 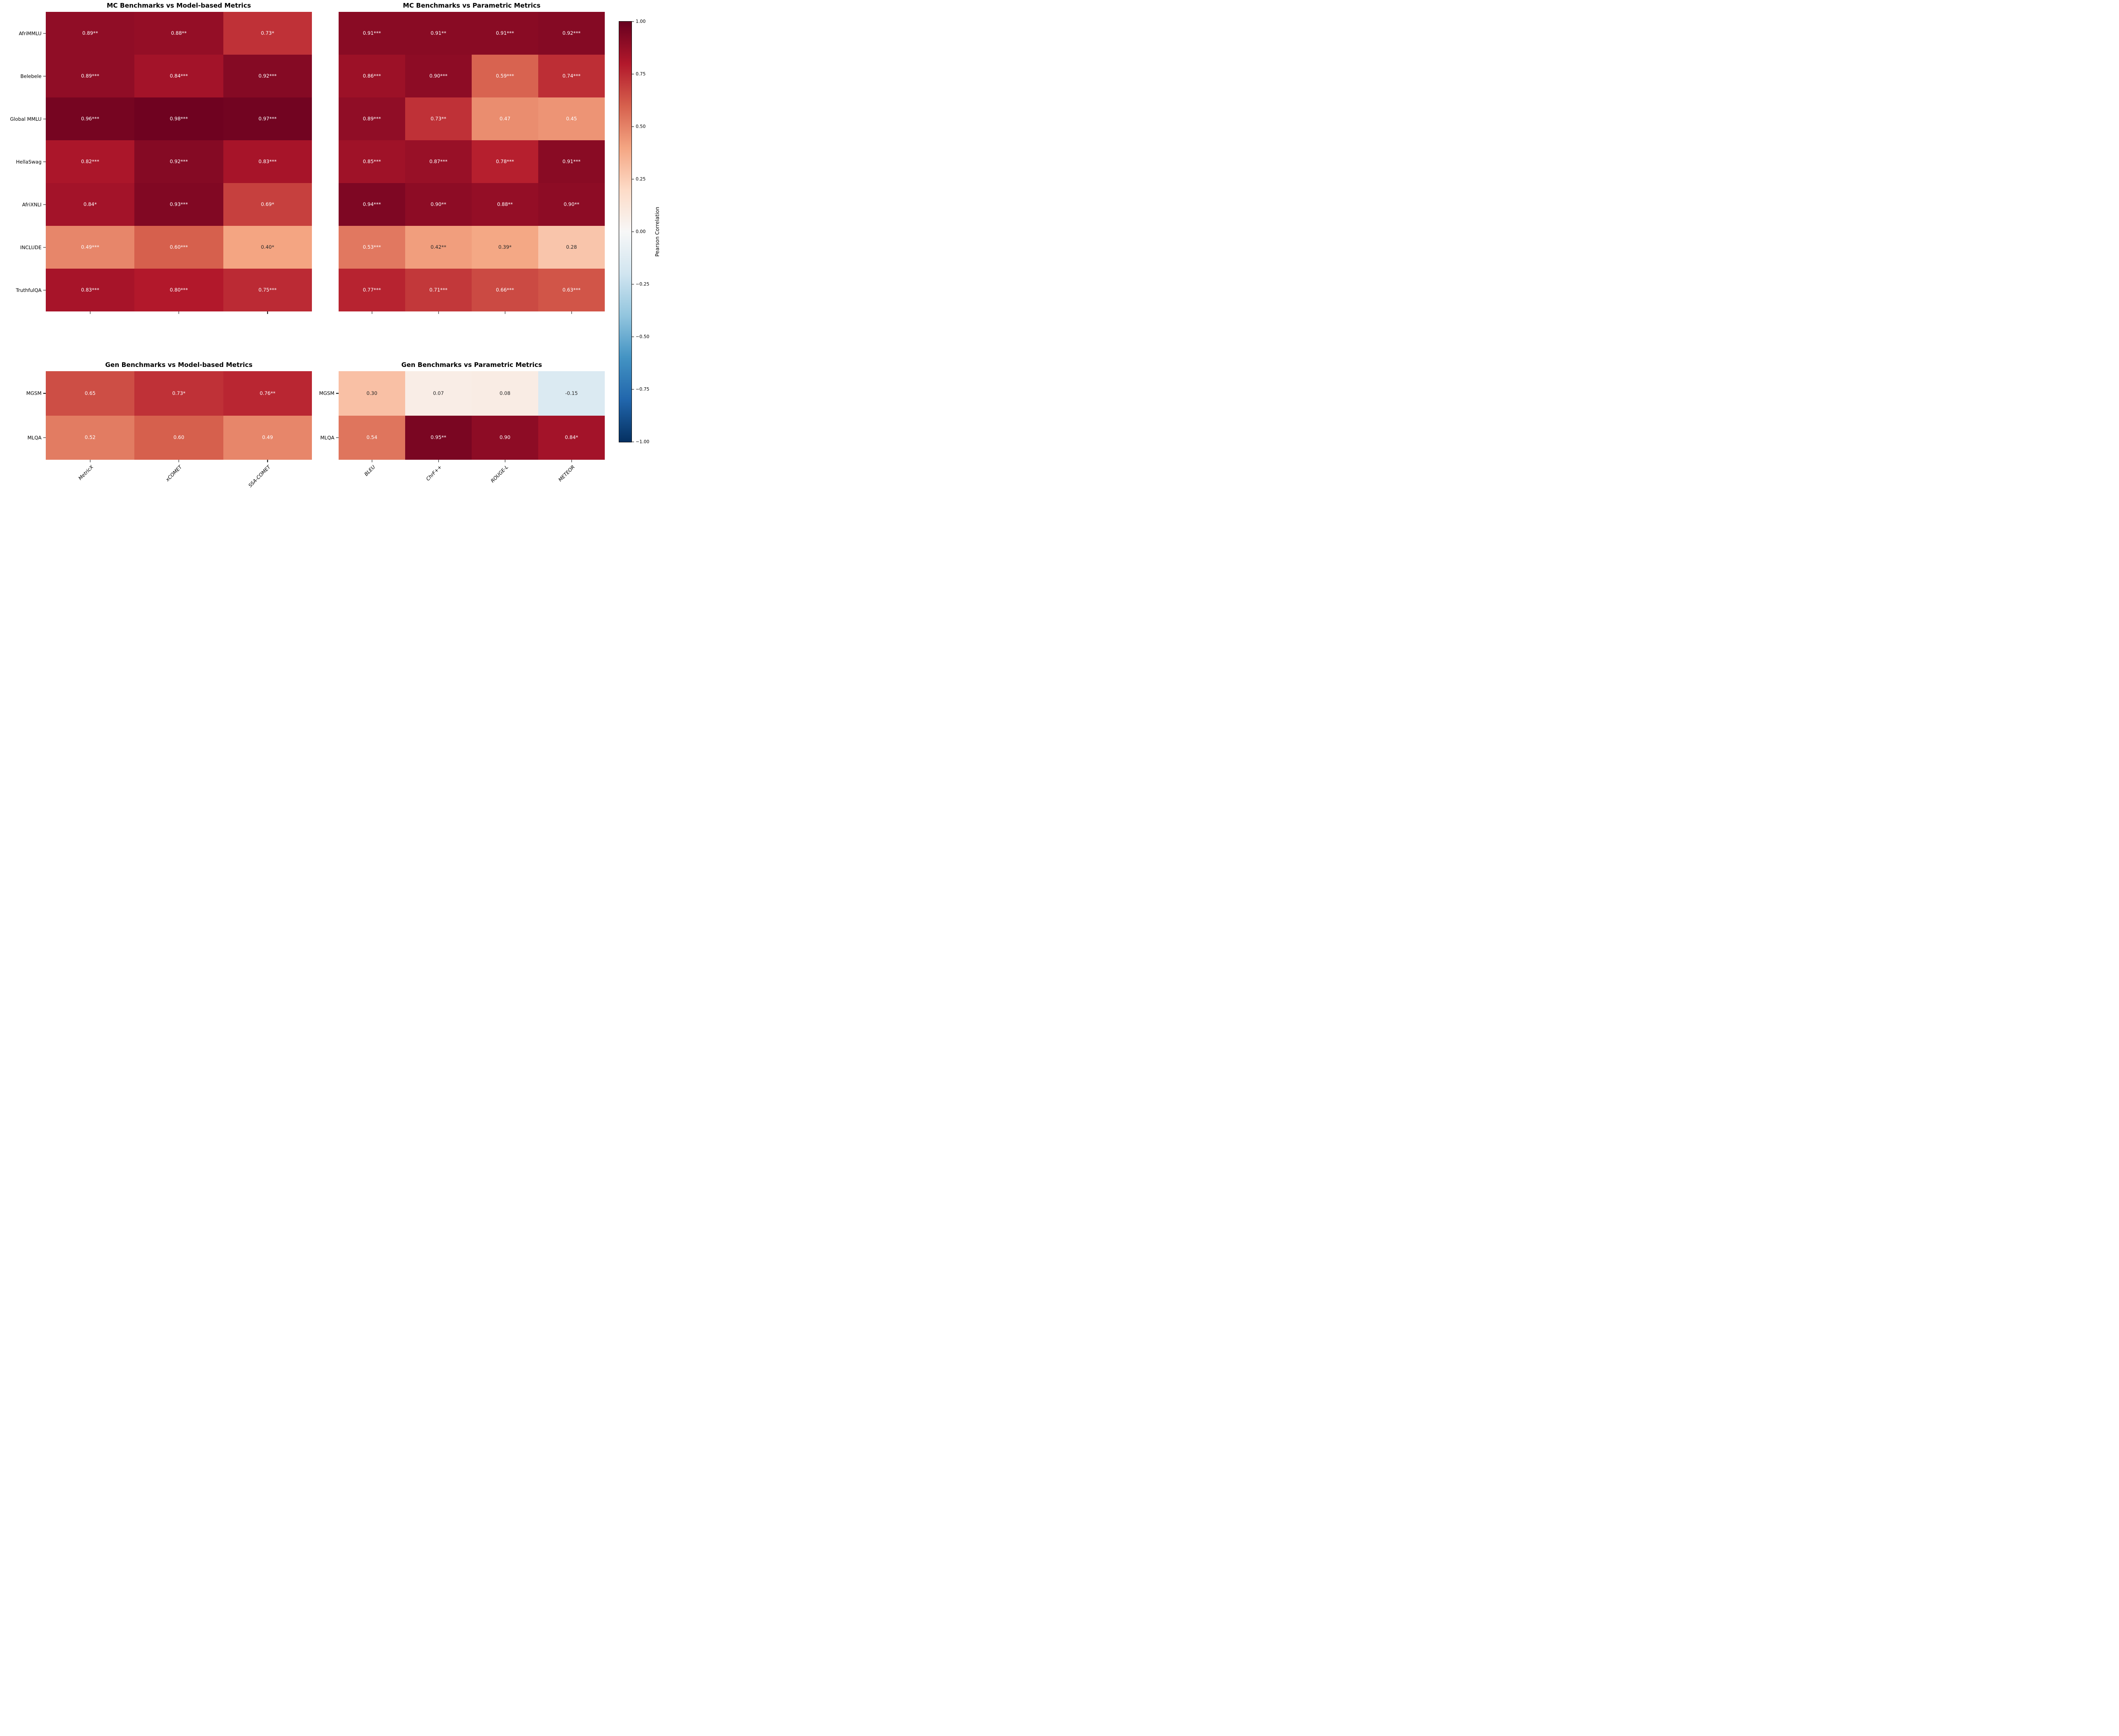 What do you see at coordinates (267, 437) in the screenshot?
I see `cell-value: 0.49` at bounding box center [267, 437].